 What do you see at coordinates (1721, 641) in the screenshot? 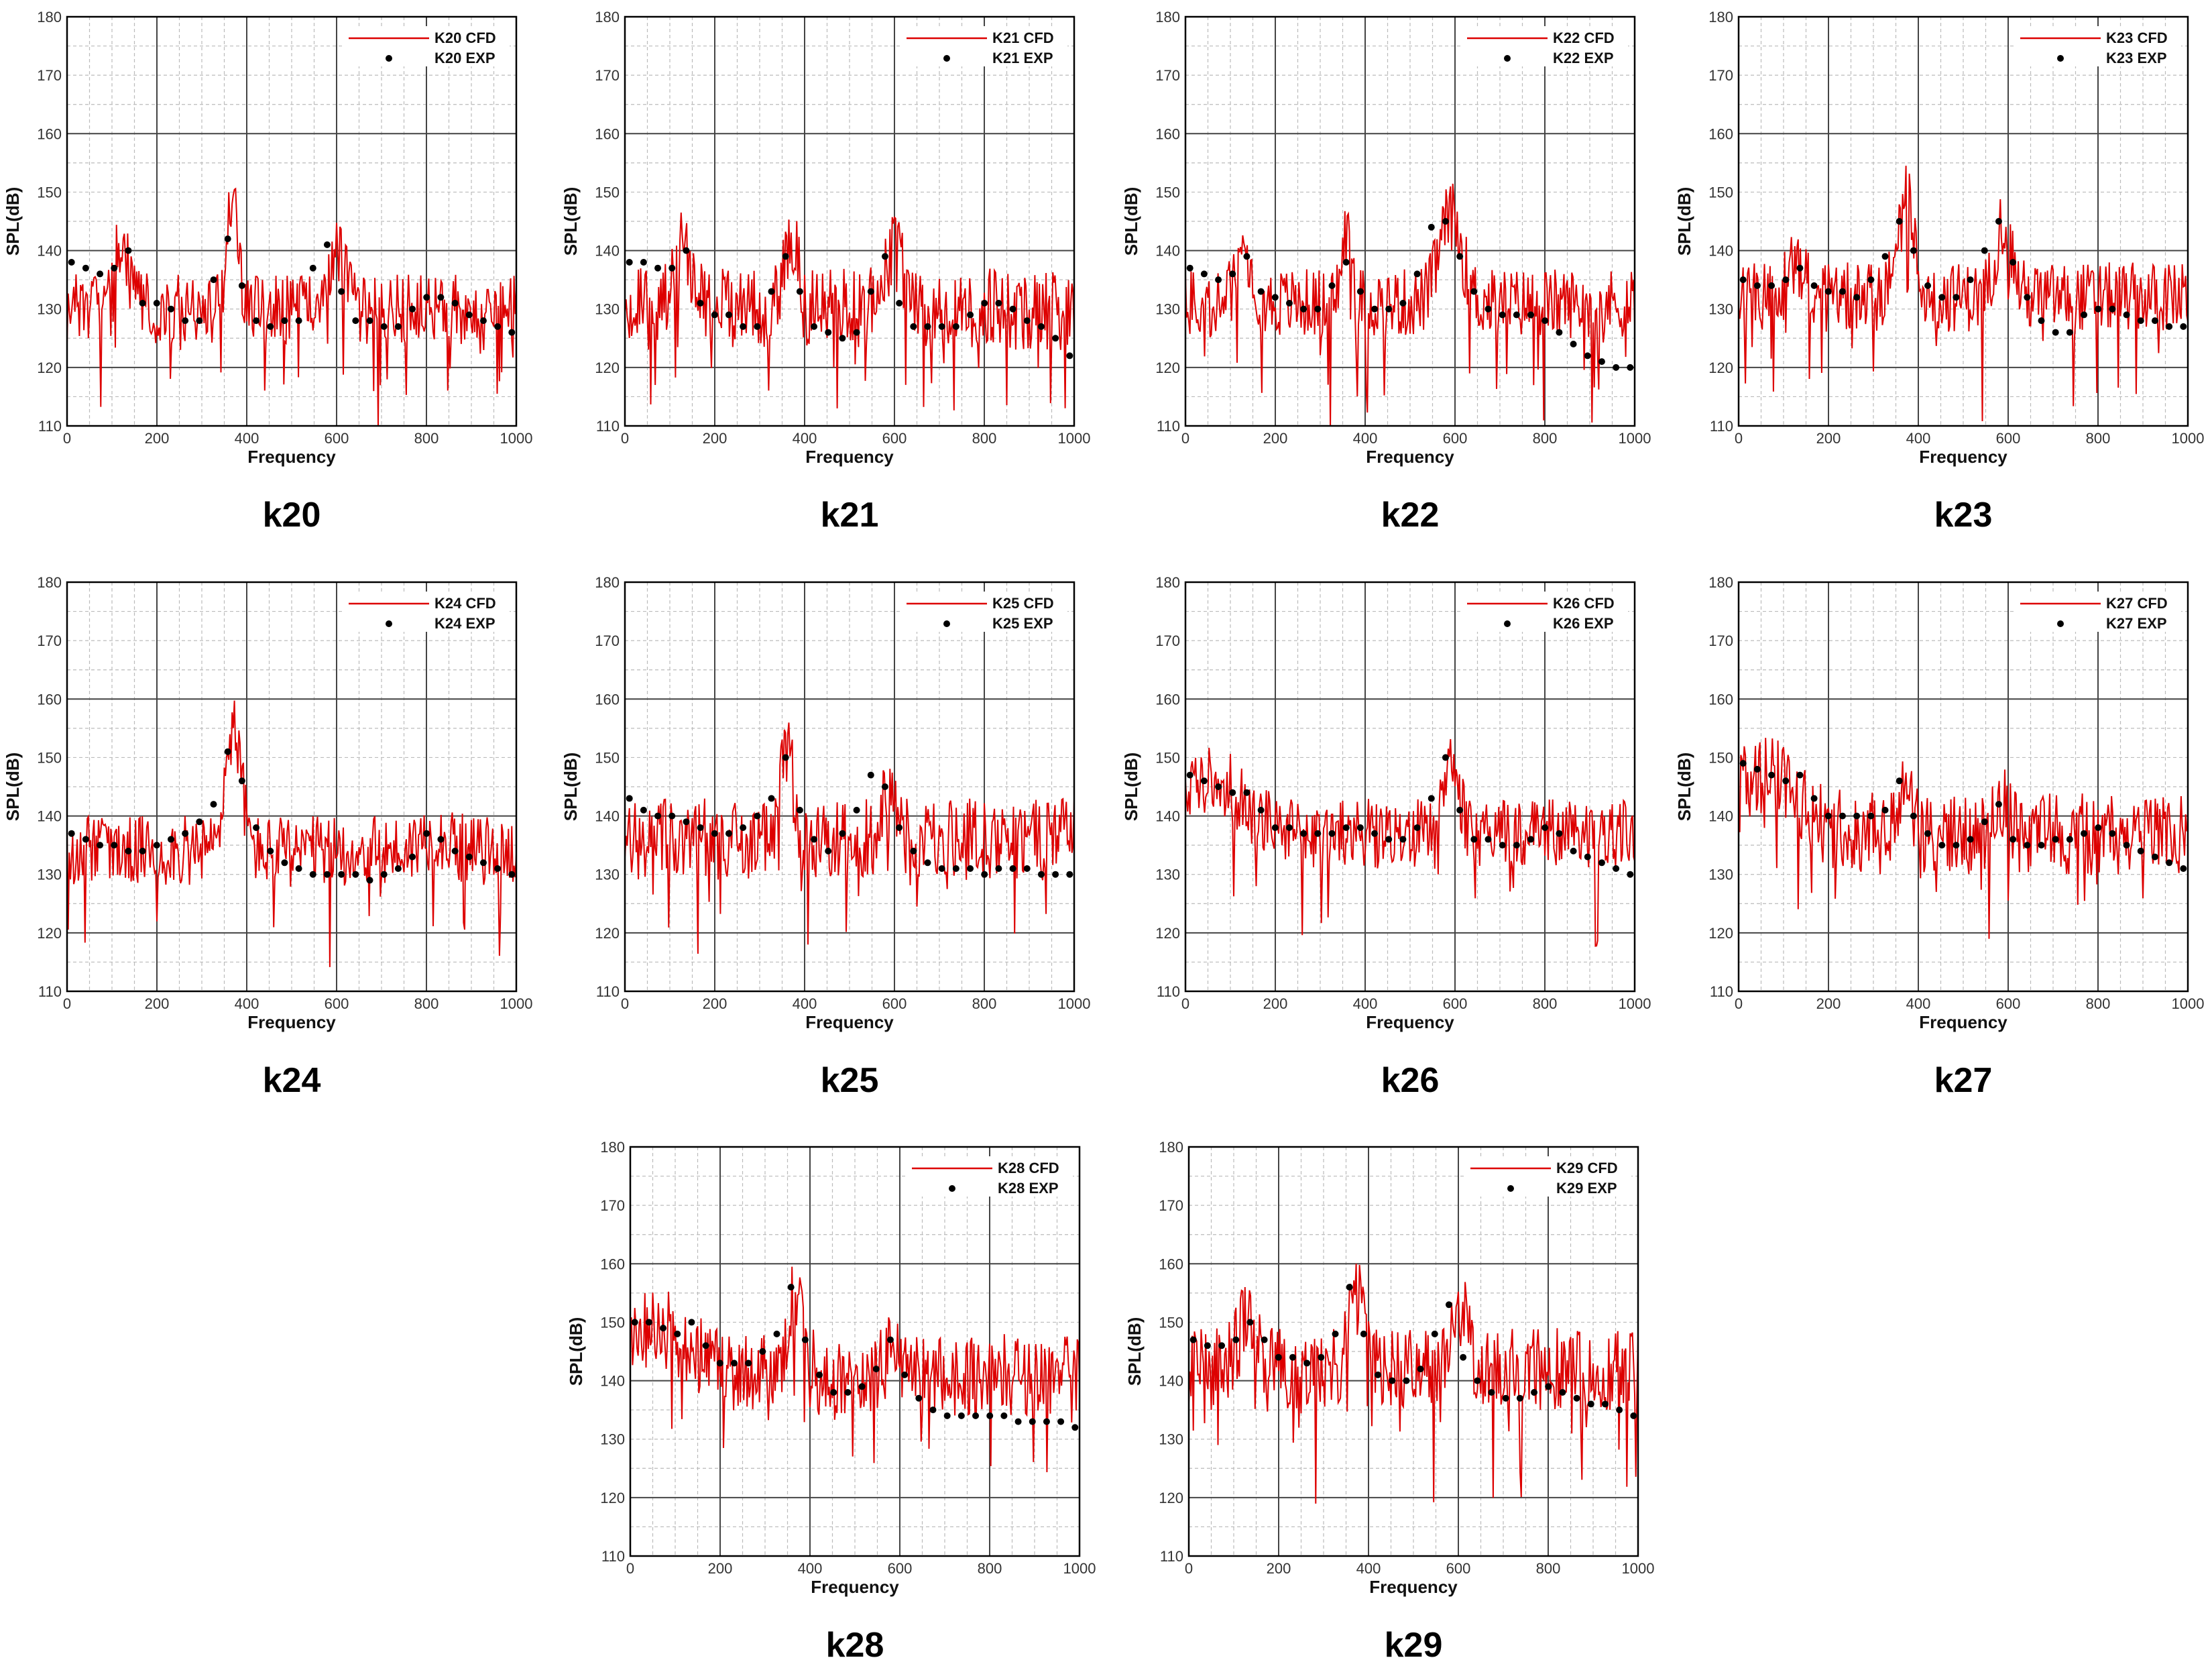
I see `y-tick-label: 170` at bounding box center [1721, 641].